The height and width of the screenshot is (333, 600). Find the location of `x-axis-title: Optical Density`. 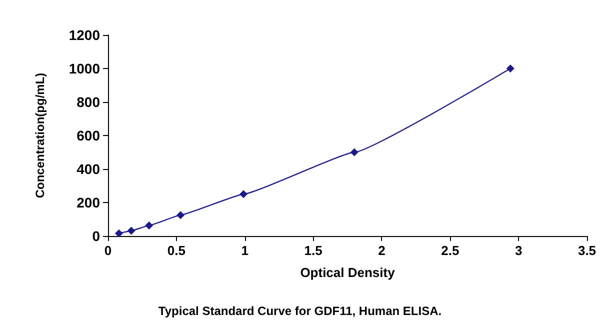

x-axis-title: Optical Density is located at coordinates (348, 272).